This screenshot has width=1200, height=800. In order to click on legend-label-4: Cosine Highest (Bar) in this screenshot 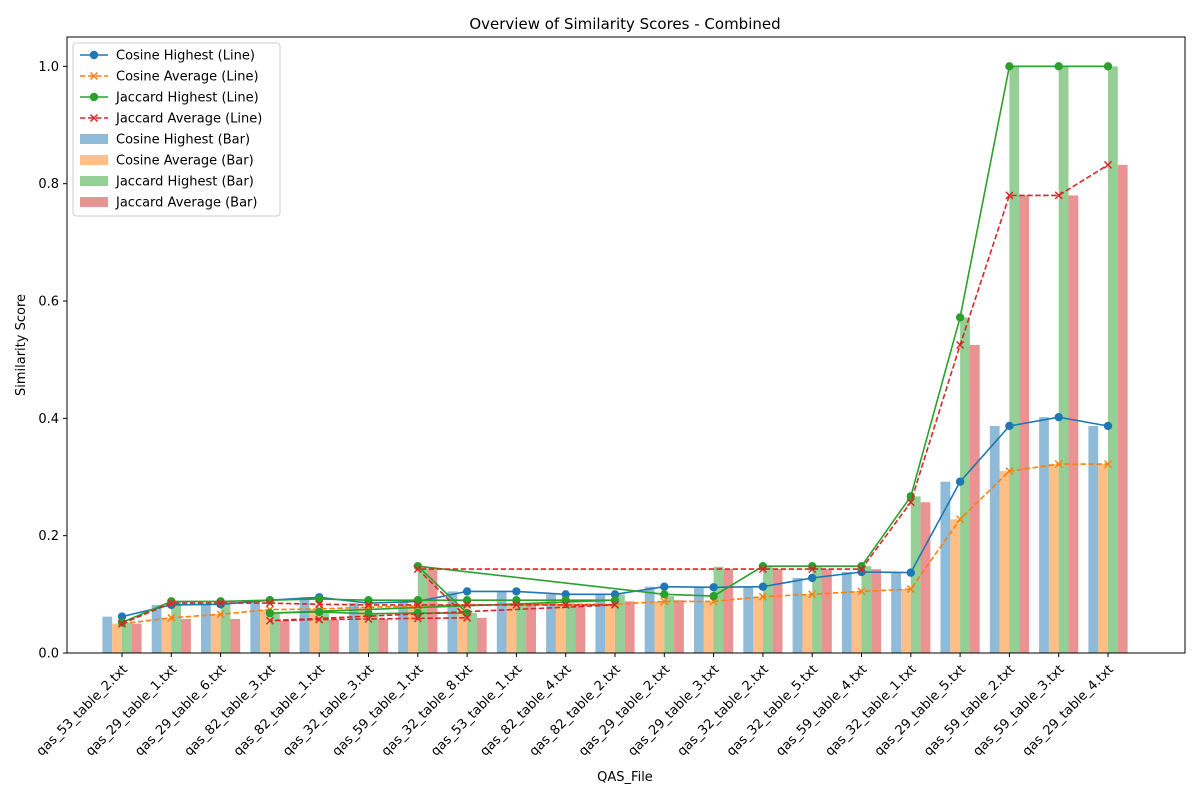, I will do `click(183, 140)`.